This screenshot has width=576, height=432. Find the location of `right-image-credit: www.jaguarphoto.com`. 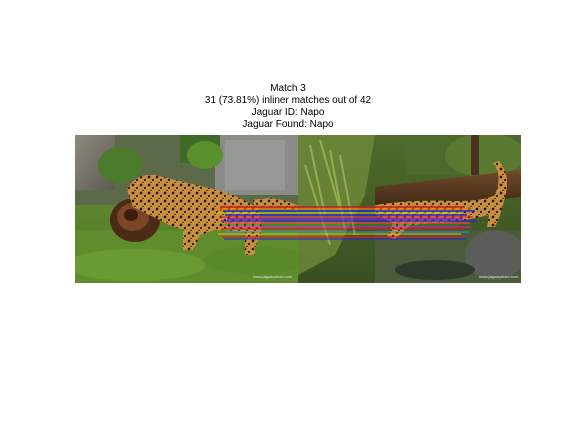

right-image-credit: www.jaguarphoto.com is located at coordinates (499, 276).